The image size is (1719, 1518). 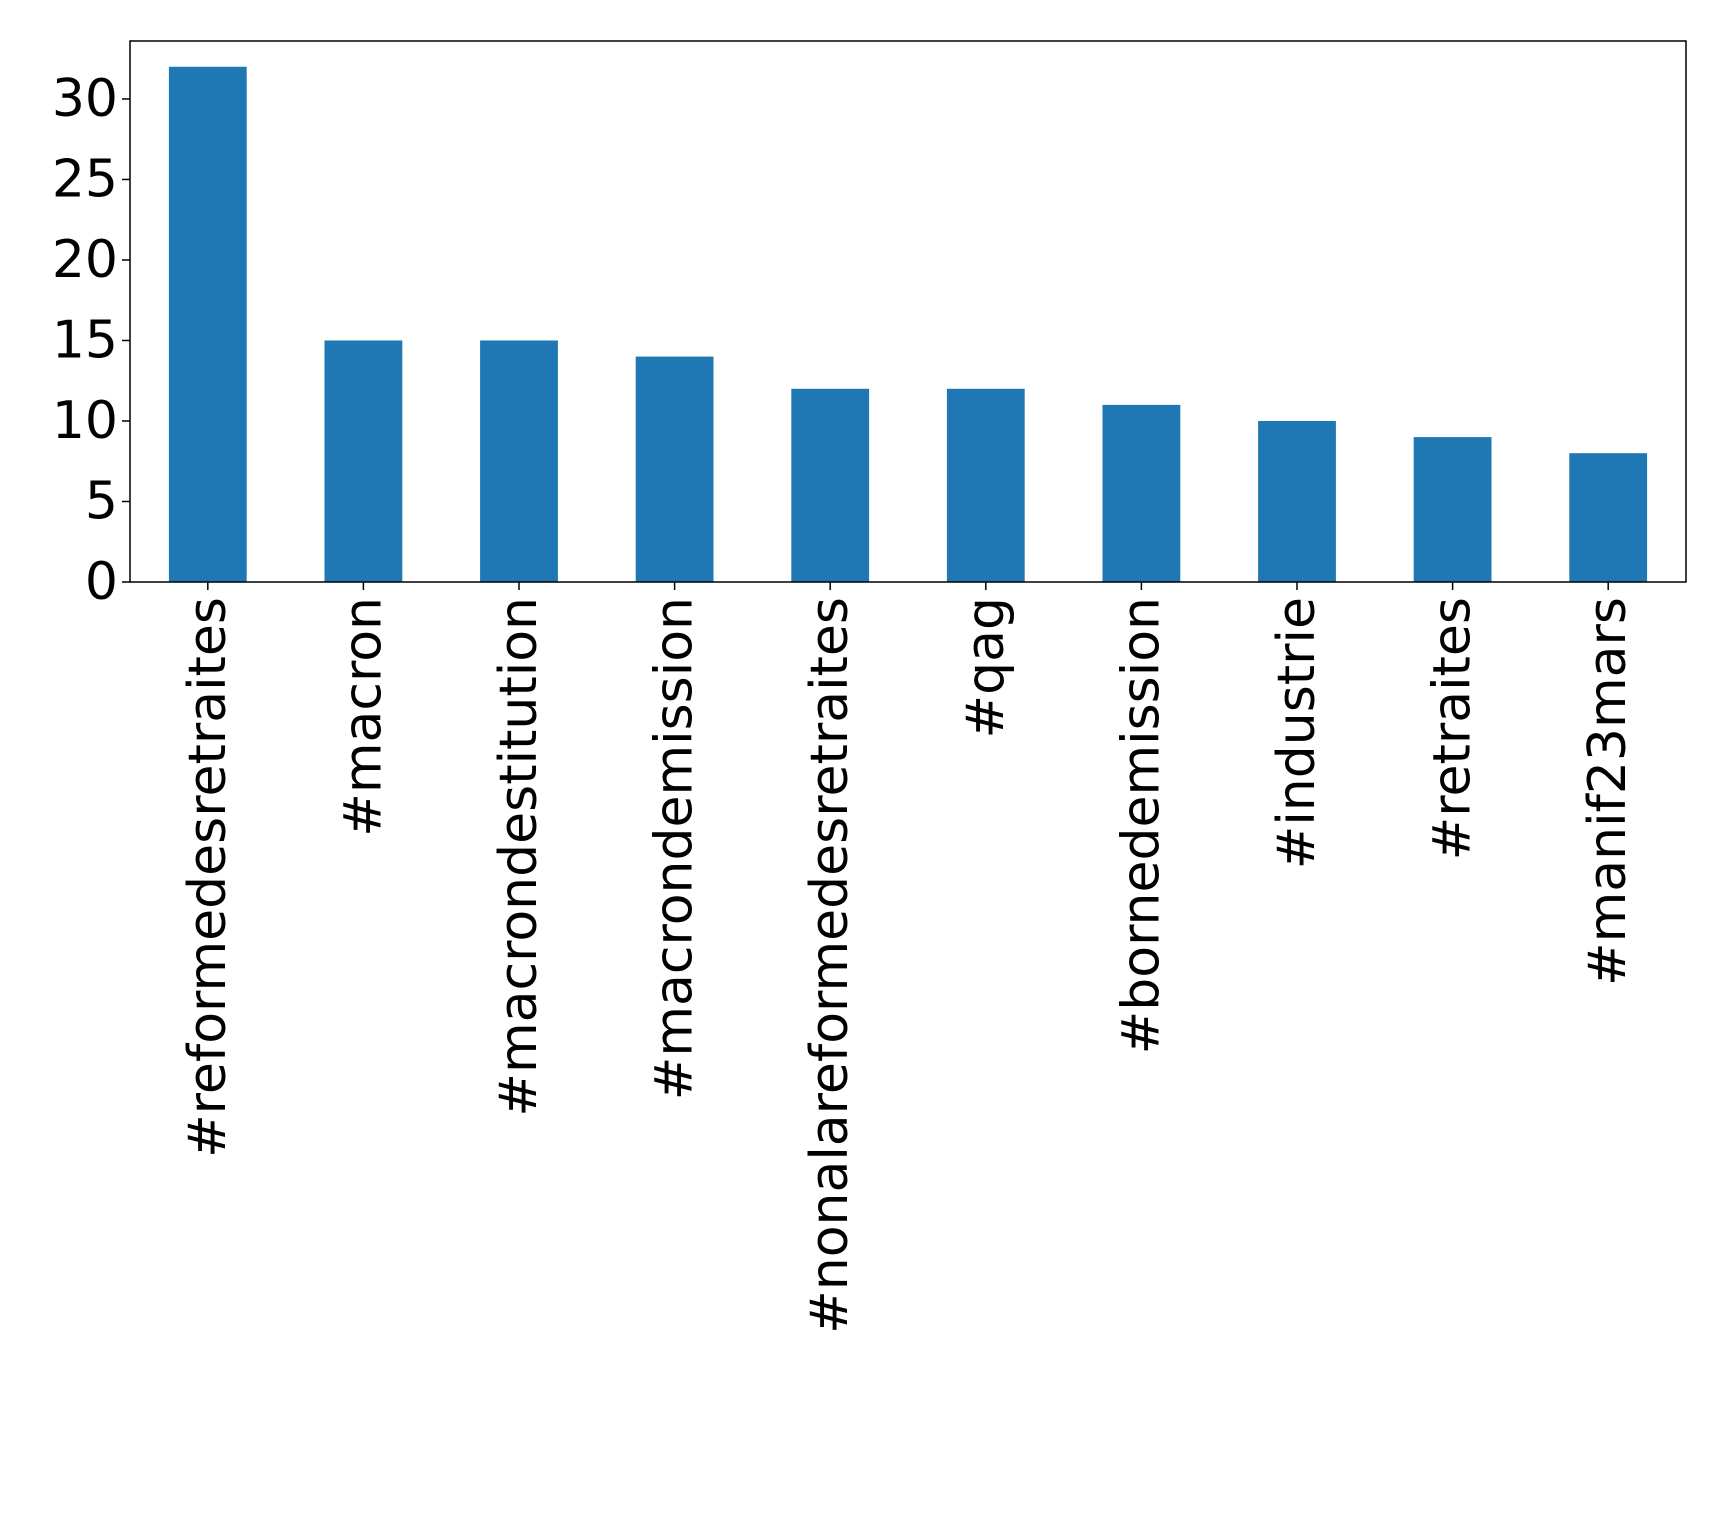 I want to click on y-tick-label: 15, so click(x=85, y=340).